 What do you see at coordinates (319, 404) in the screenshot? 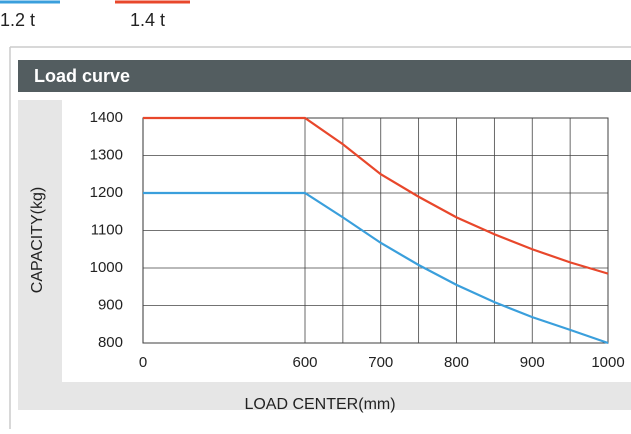
I see `x-axis-label: LOAD CENTER(mm)` at bounding box center [319, 404].